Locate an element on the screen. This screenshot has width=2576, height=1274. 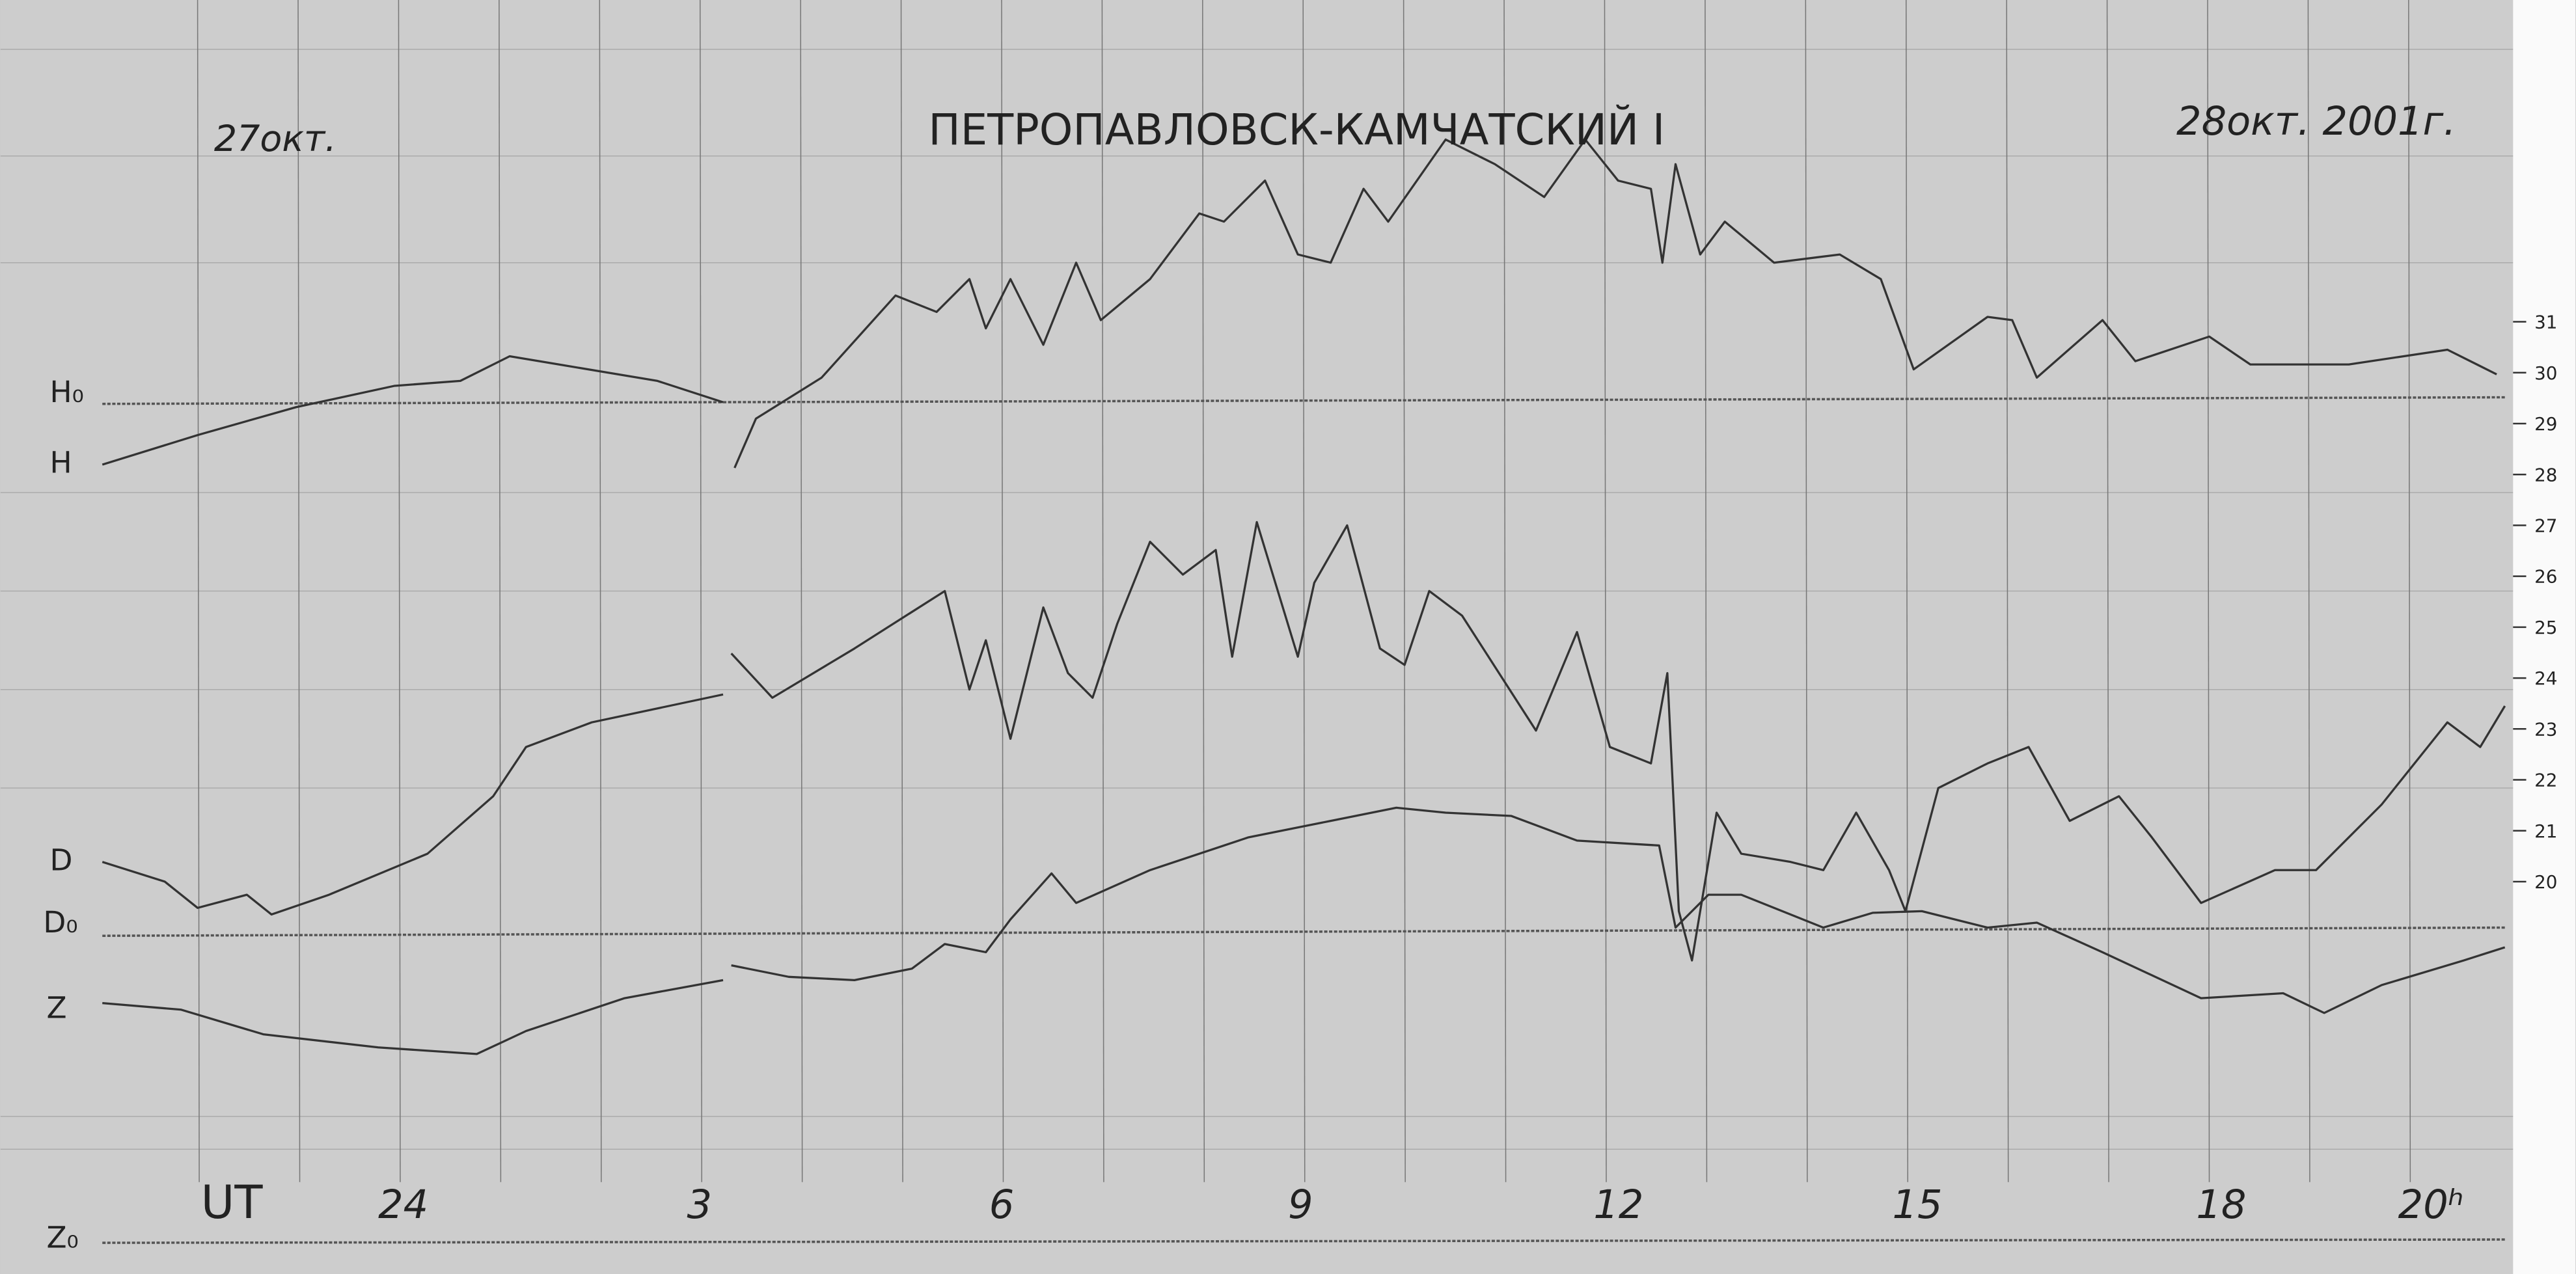
scale-number: 26 is located at coordinates (2546, 577).